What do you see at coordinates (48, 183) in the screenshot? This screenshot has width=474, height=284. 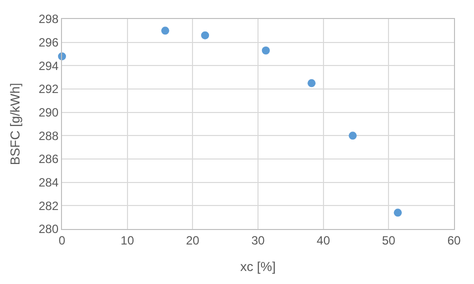 I see `y-tick-label: 284` at bounding box center [48, 183].